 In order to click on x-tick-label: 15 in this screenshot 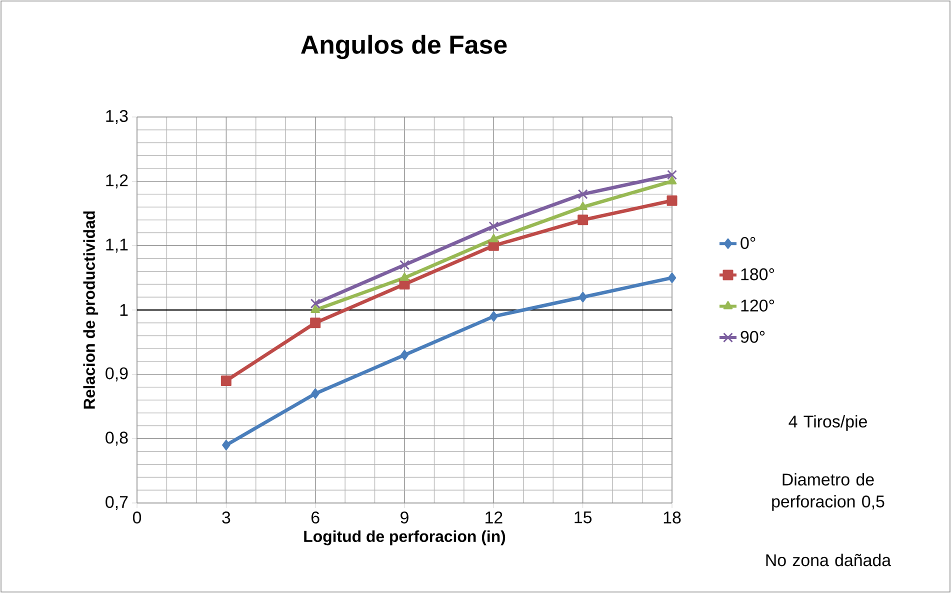, I will do `click(583, 518)`.